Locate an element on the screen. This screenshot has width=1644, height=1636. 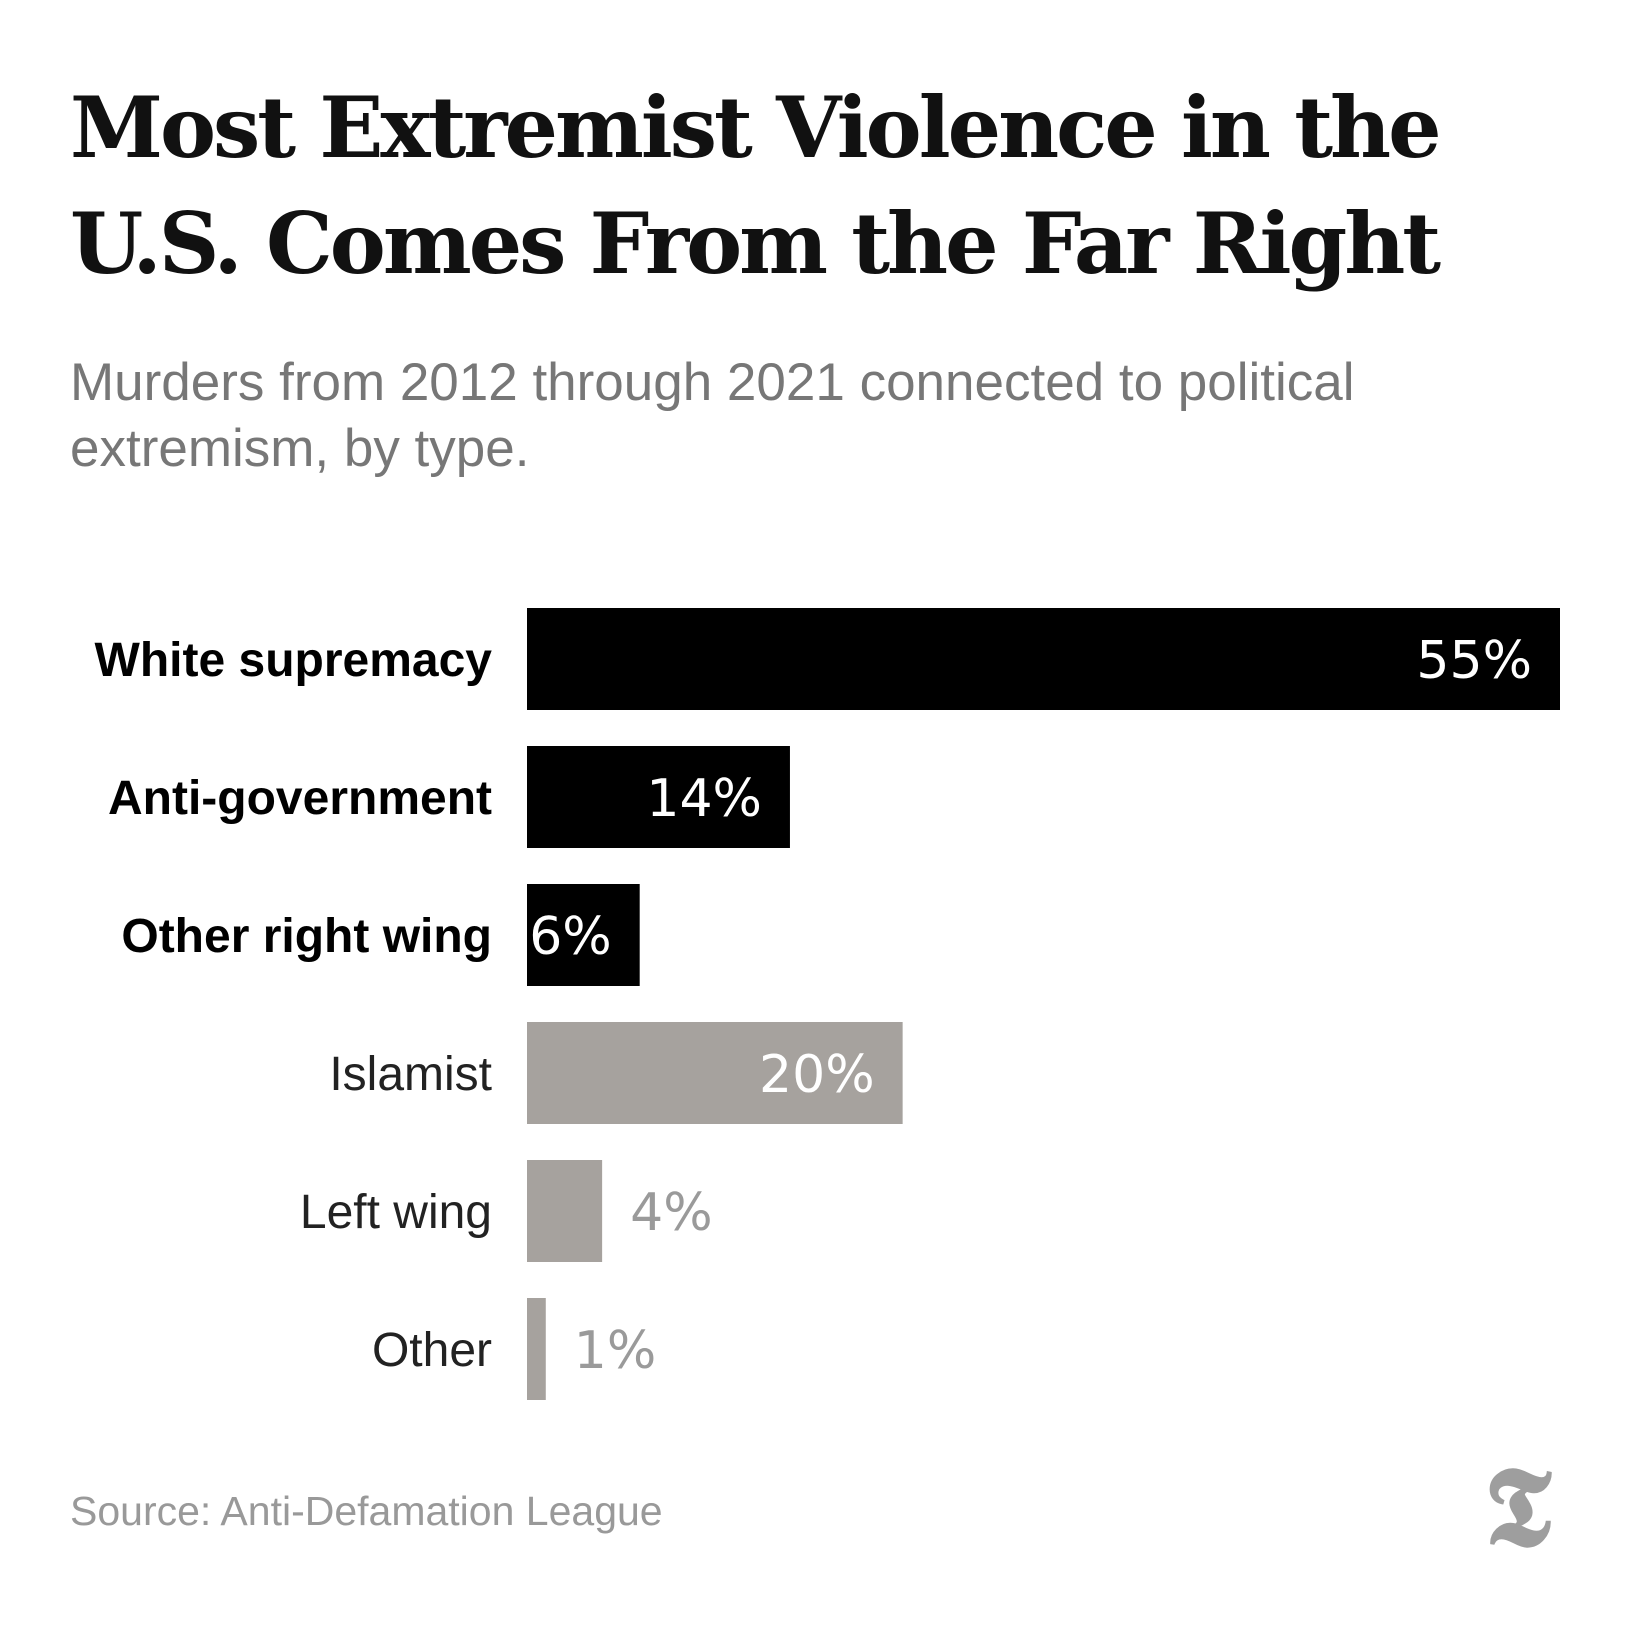
category-label-anti-government: Anti-government is located at coordinates (300, 798).